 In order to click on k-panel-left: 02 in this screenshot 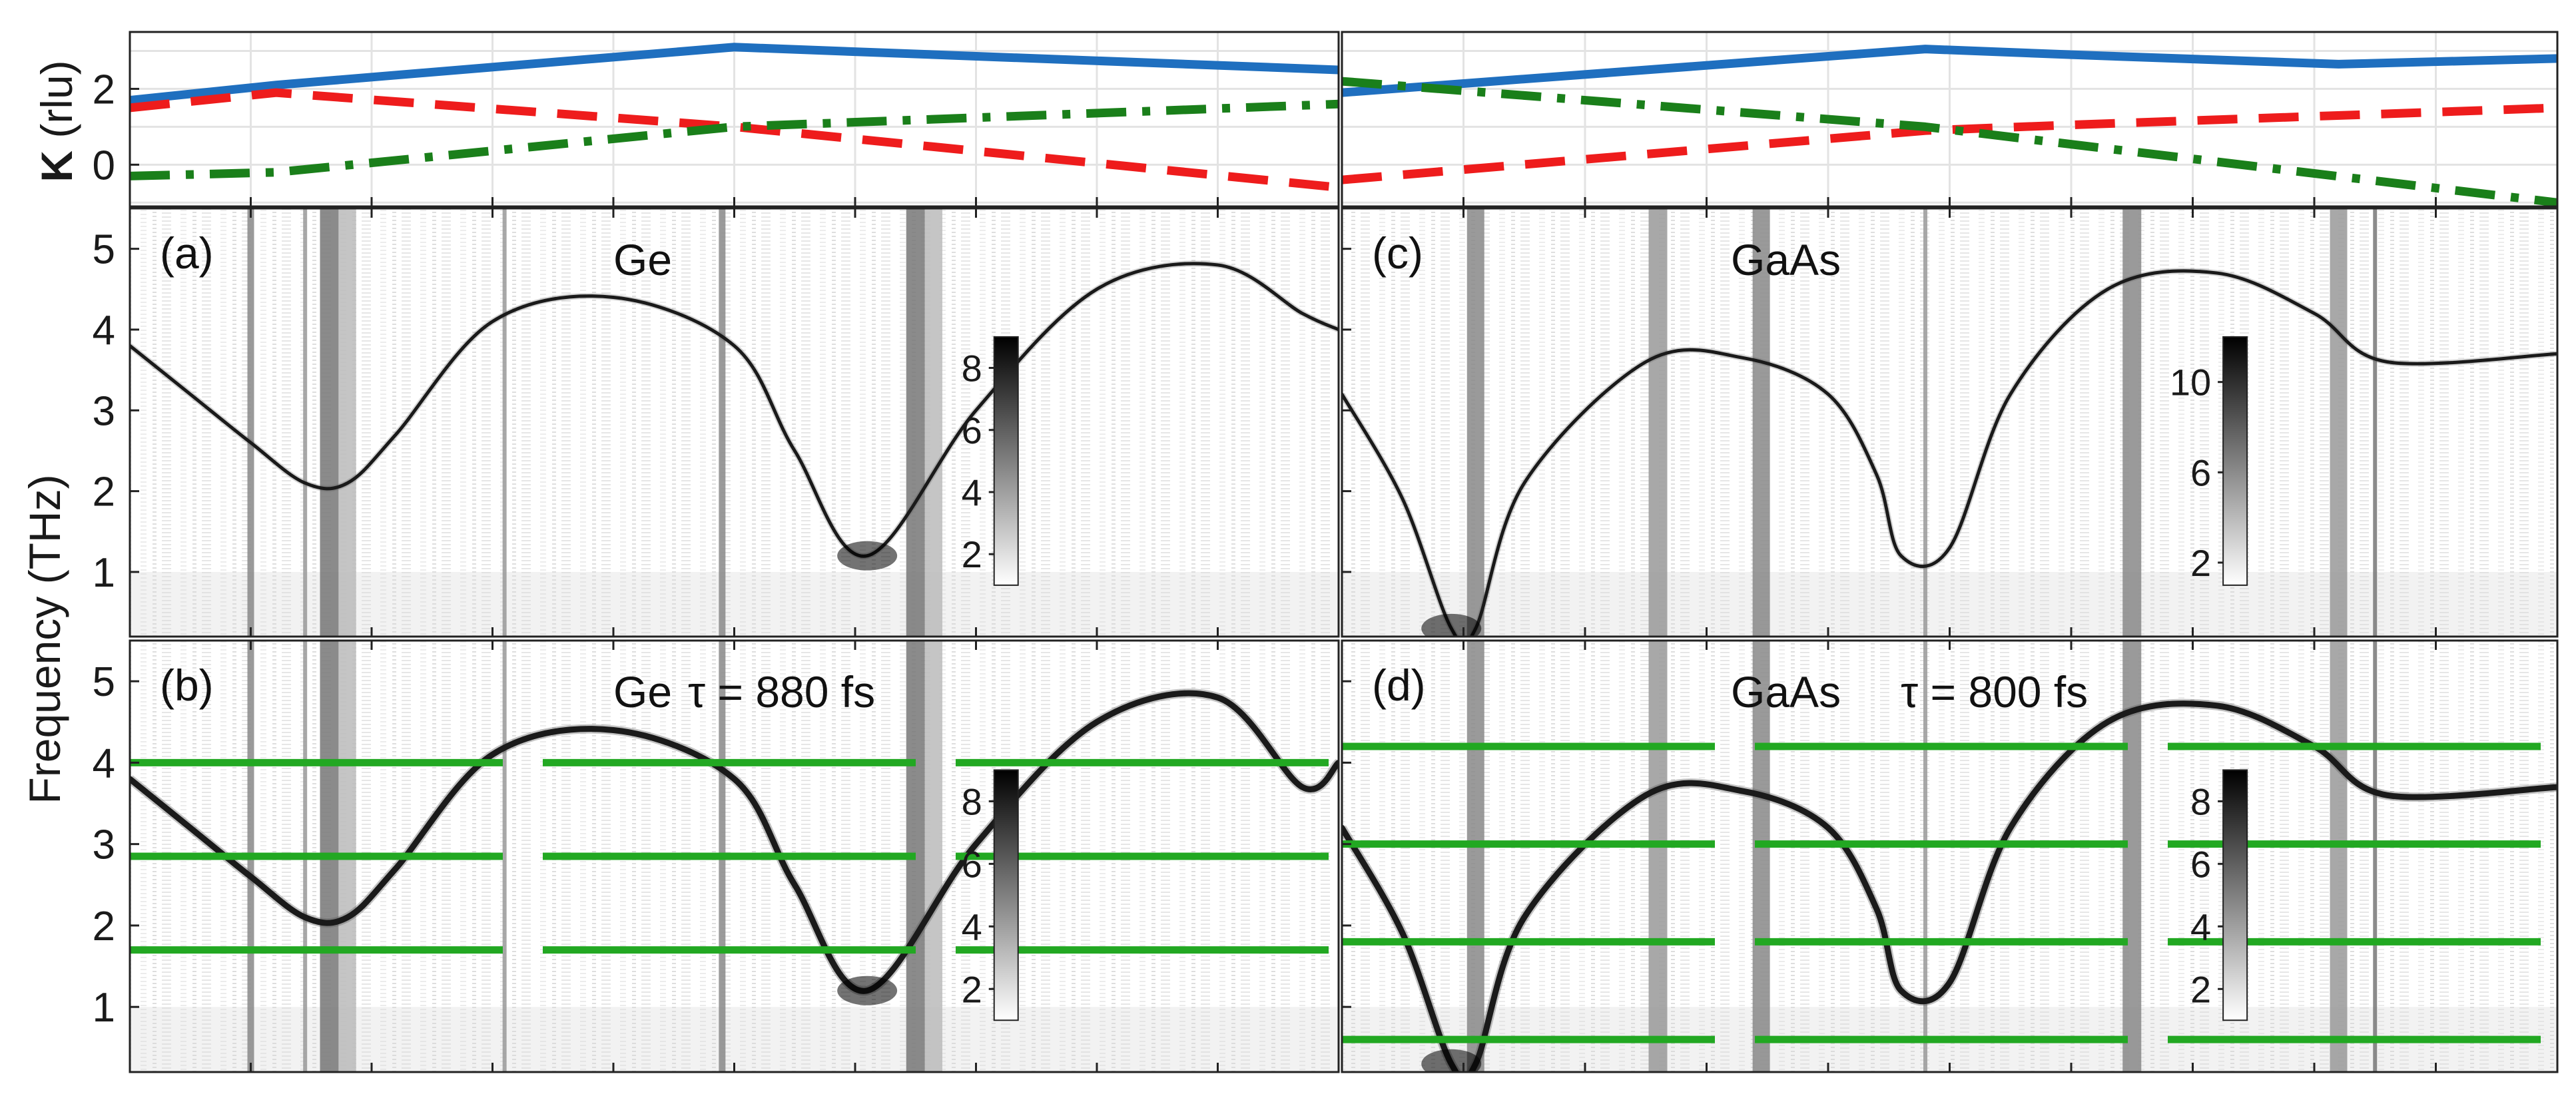, I will do `click(716, 119)`.